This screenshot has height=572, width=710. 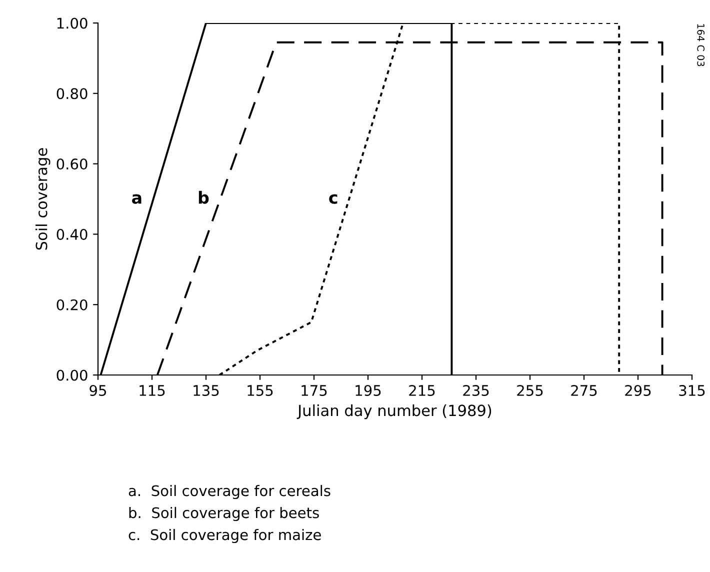 I want to click on x-tick-label: 255, so click(x=530, y=390).